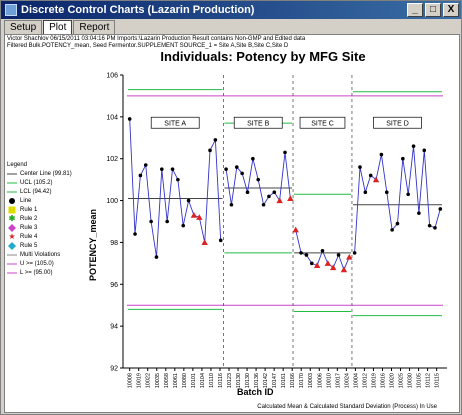 This screenshot has width=462, height=415. Describe the element at coordinates (185, 380) in the screenshot. I see `x-tick-label: 10080` at that location.